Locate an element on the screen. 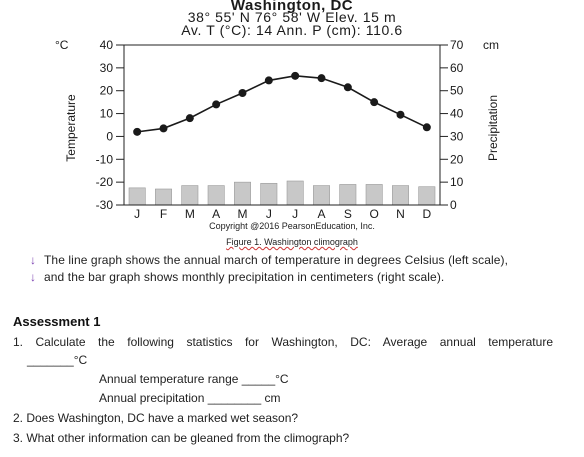 This screenshot has height=457, width=584. answer-blank-precipitation: Annual precipitation ________ cm is located at coordinates (190, 398).